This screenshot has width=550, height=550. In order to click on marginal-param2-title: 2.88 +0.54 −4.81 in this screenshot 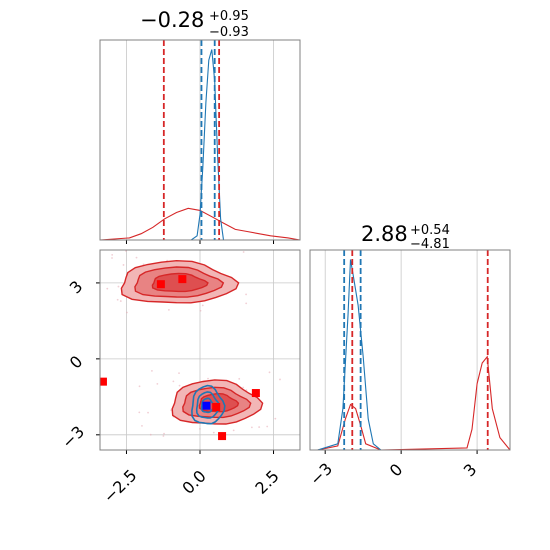, I will do `click(405, 237)`.